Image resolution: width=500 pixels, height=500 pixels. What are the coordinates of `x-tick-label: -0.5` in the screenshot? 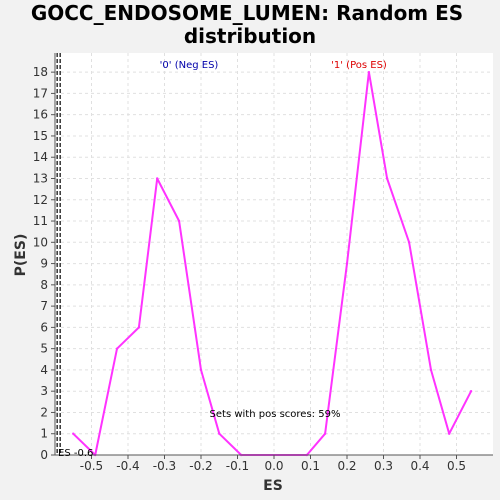 It's located at (91, 466).